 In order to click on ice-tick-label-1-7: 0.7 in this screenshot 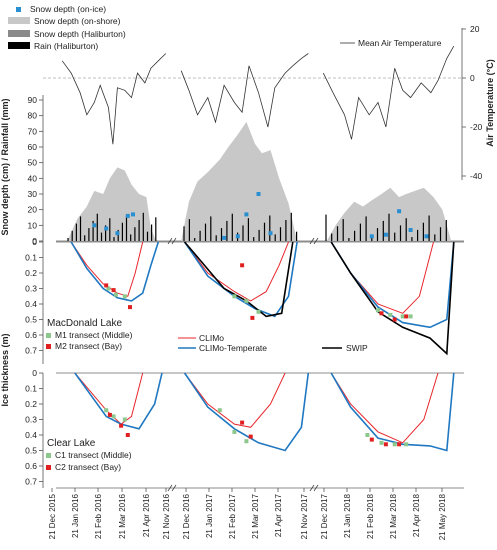, I will do `click(31, 482)`.